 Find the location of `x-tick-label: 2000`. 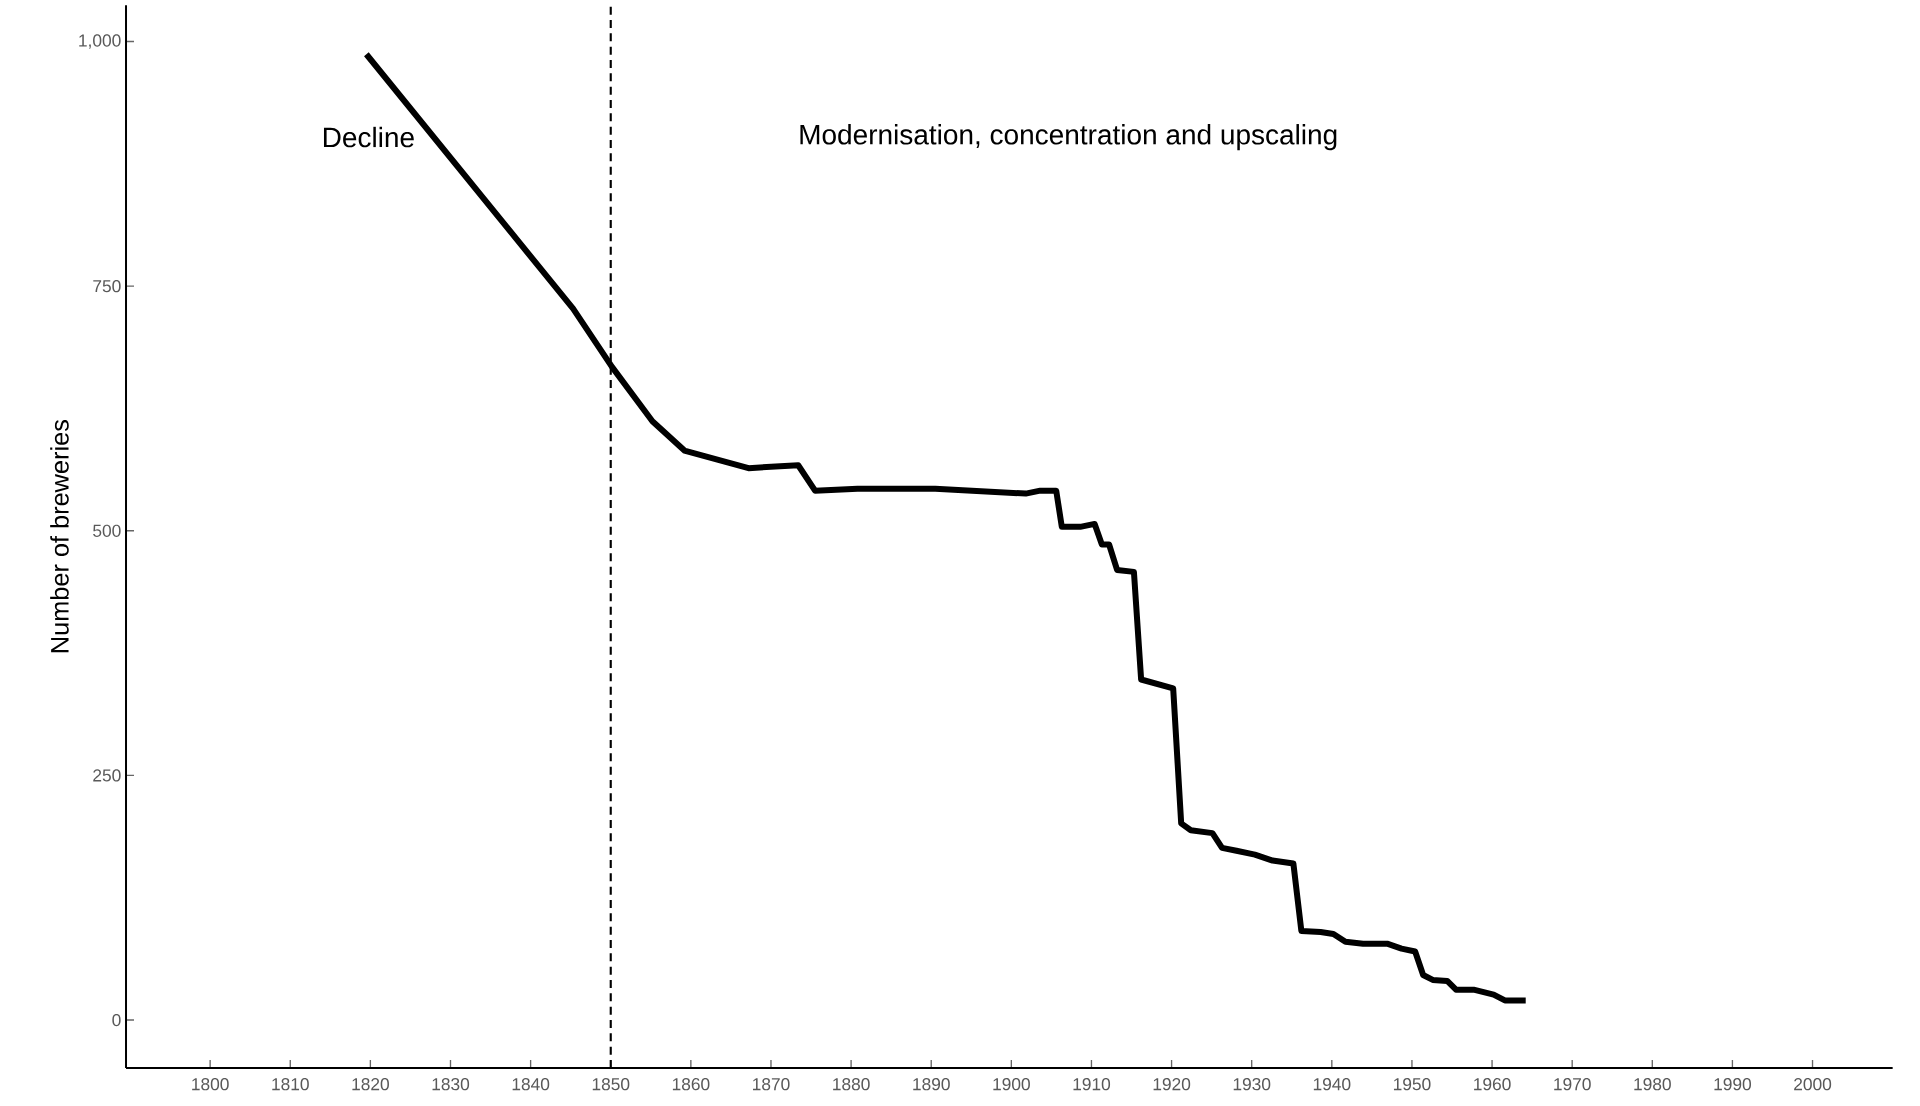

x-tick-label: 2000 is located at coordinates (1813, 1084).